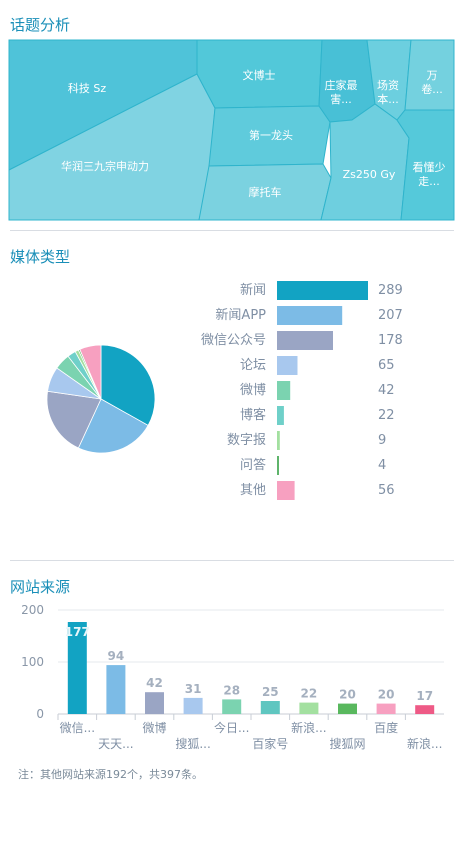 This screenshot has width=464, height=864. I want to click on site-value-label: 25, so click(270, 692).